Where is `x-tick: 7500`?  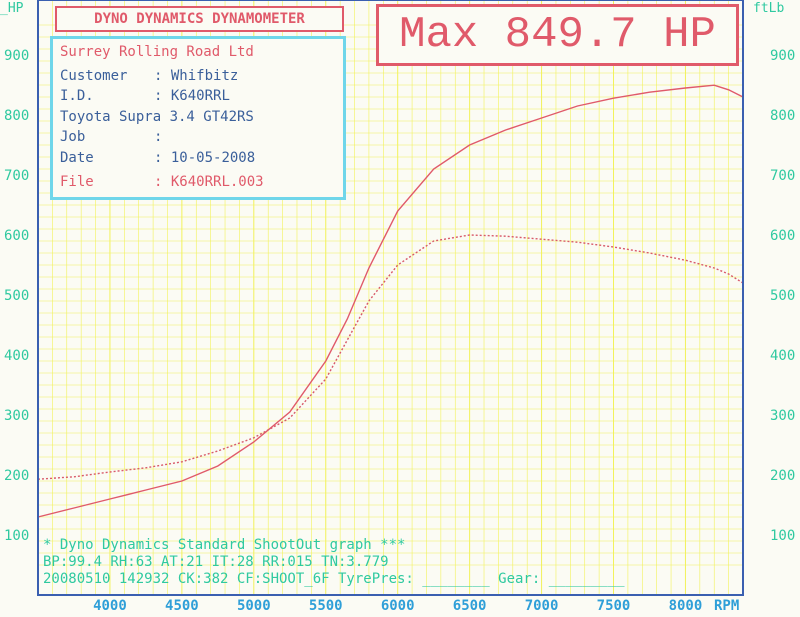
x-tick: 7500 is located at coordinates (614, 606).